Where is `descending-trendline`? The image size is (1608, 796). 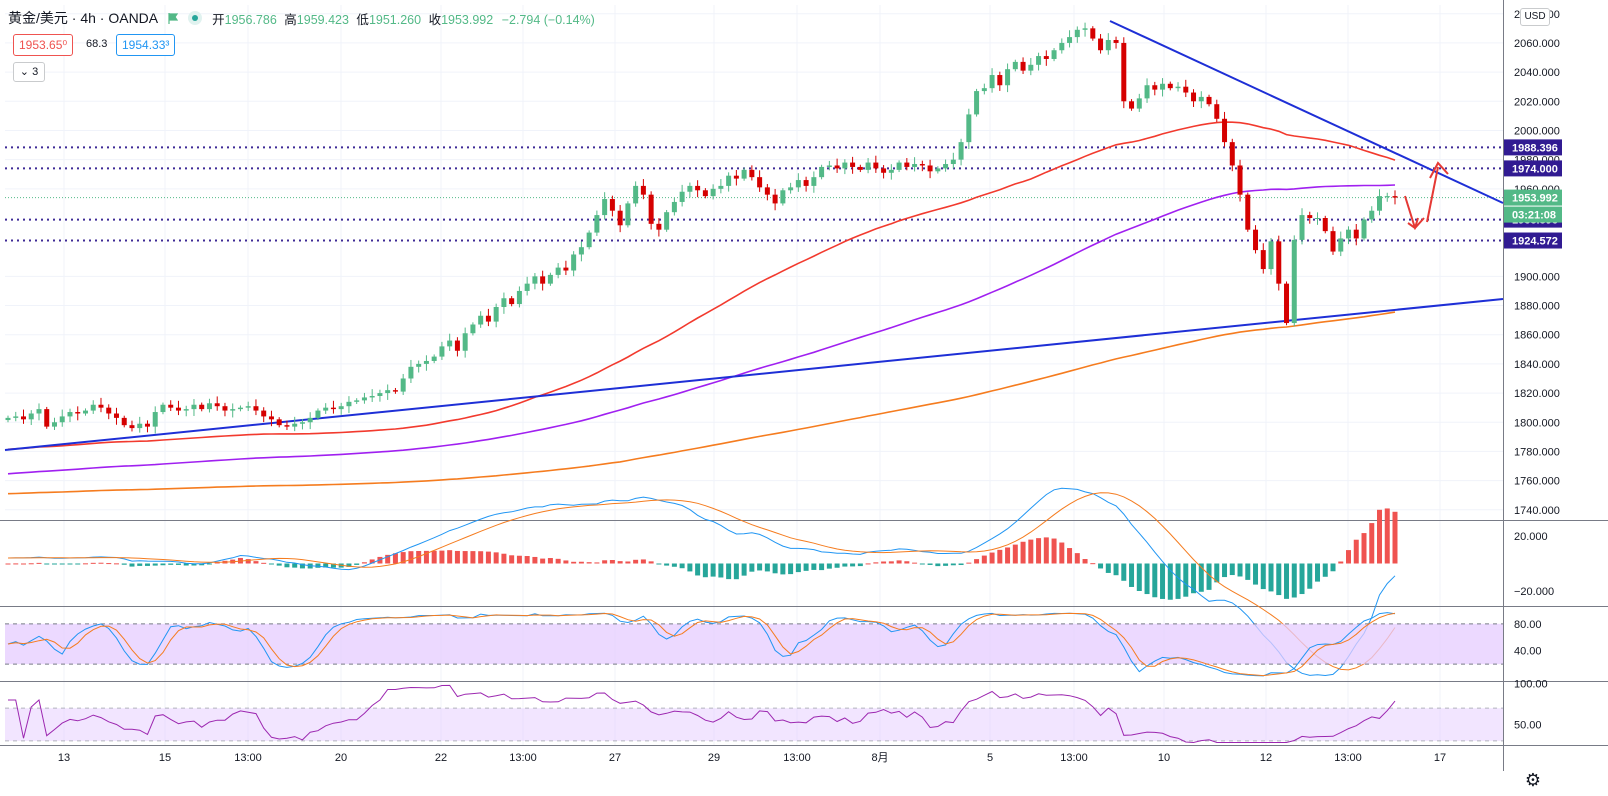 descending-trendline is located at coordinates (1306, 112).